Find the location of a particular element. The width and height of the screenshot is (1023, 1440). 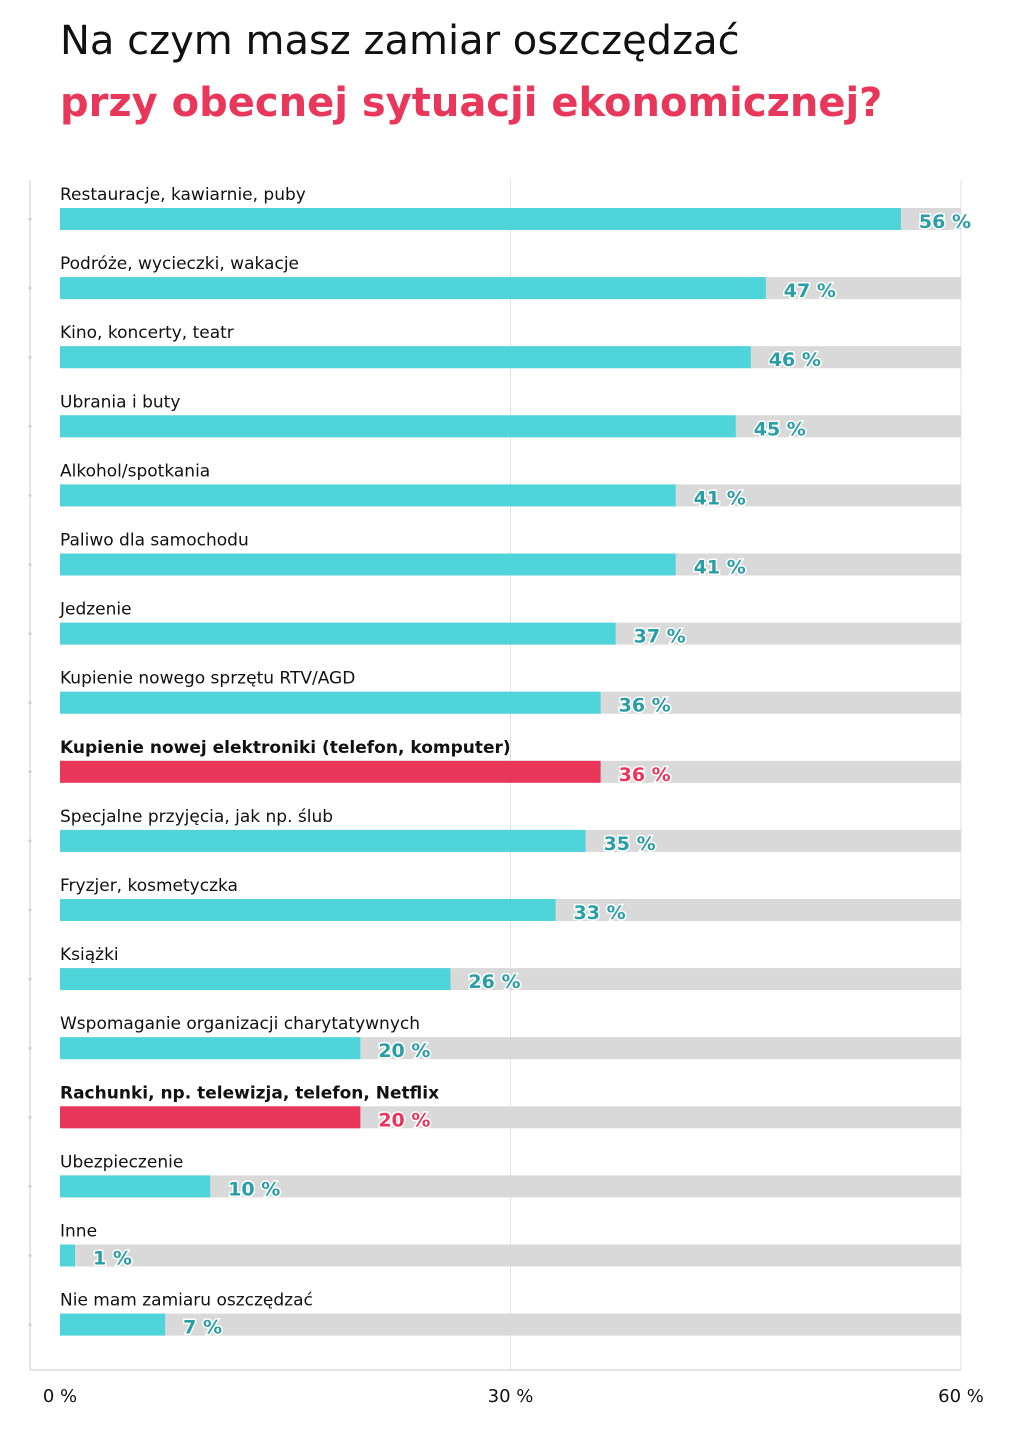

category-label: Restauracje, kawiarnie, puby is located at coordinates (183, 195).